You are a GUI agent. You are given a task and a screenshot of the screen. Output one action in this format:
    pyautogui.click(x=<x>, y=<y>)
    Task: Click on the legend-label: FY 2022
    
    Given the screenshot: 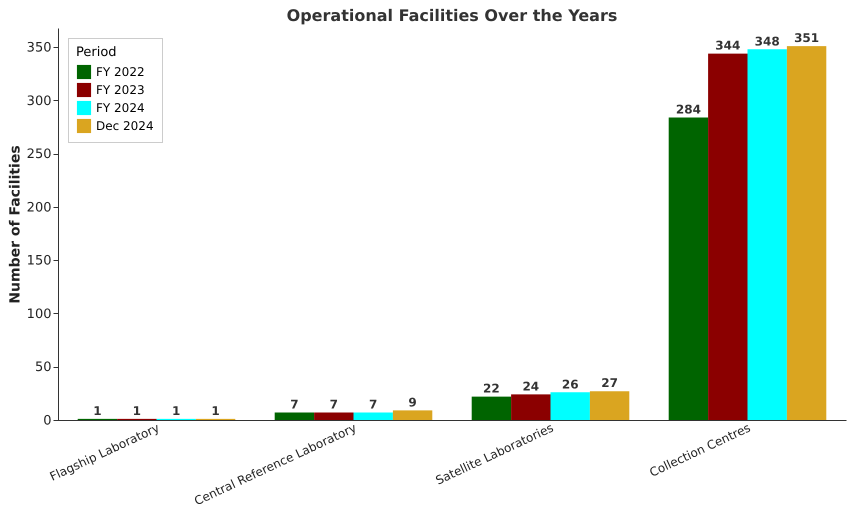 What is the action you would take?
    pyautogui.click(x=120, y=72)
    